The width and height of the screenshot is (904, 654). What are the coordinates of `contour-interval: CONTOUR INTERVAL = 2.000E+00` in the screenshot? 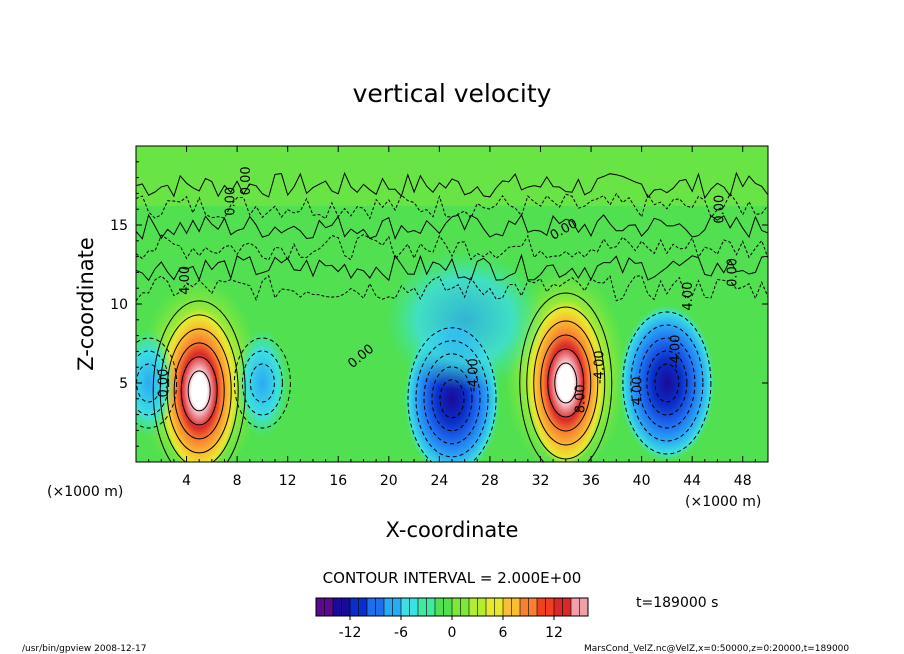 It's located at (452, 578).